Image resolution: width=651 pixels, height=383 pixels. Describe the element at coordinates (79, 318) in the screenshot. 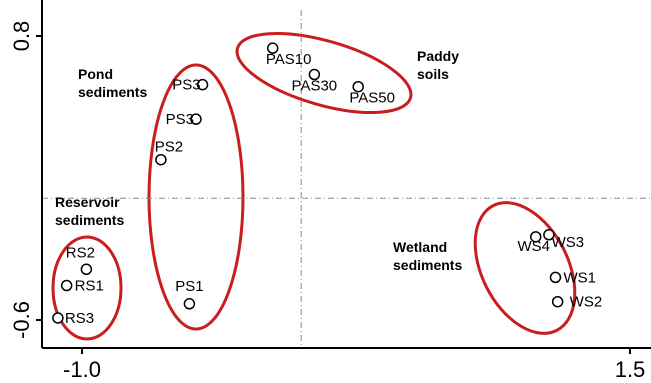

I see `data-point-label: RS3` at that location.